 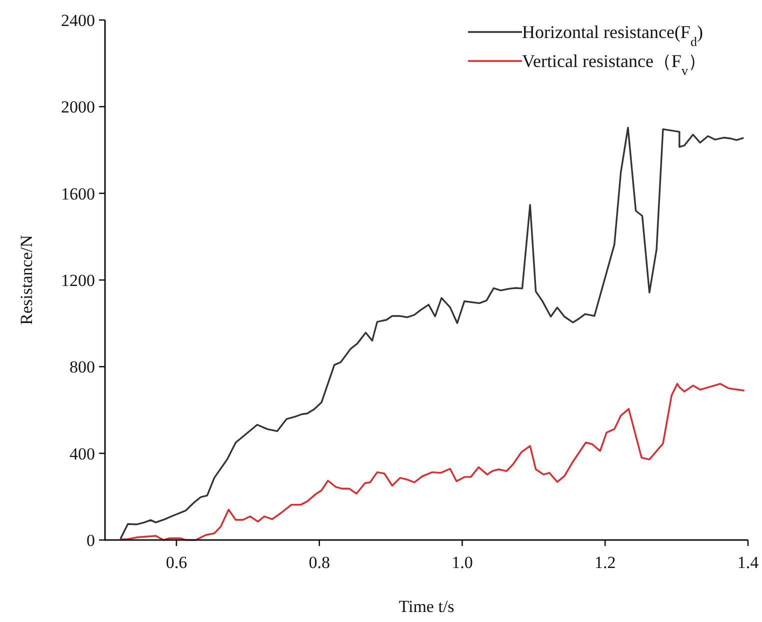 I want to click on y-axis-title: Resistance/N, so click(x=26, y=280).